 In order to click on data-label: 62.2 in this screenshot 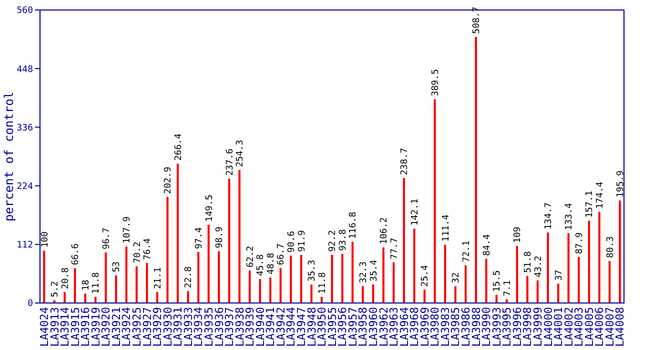, I will do `click(251, 257)`.